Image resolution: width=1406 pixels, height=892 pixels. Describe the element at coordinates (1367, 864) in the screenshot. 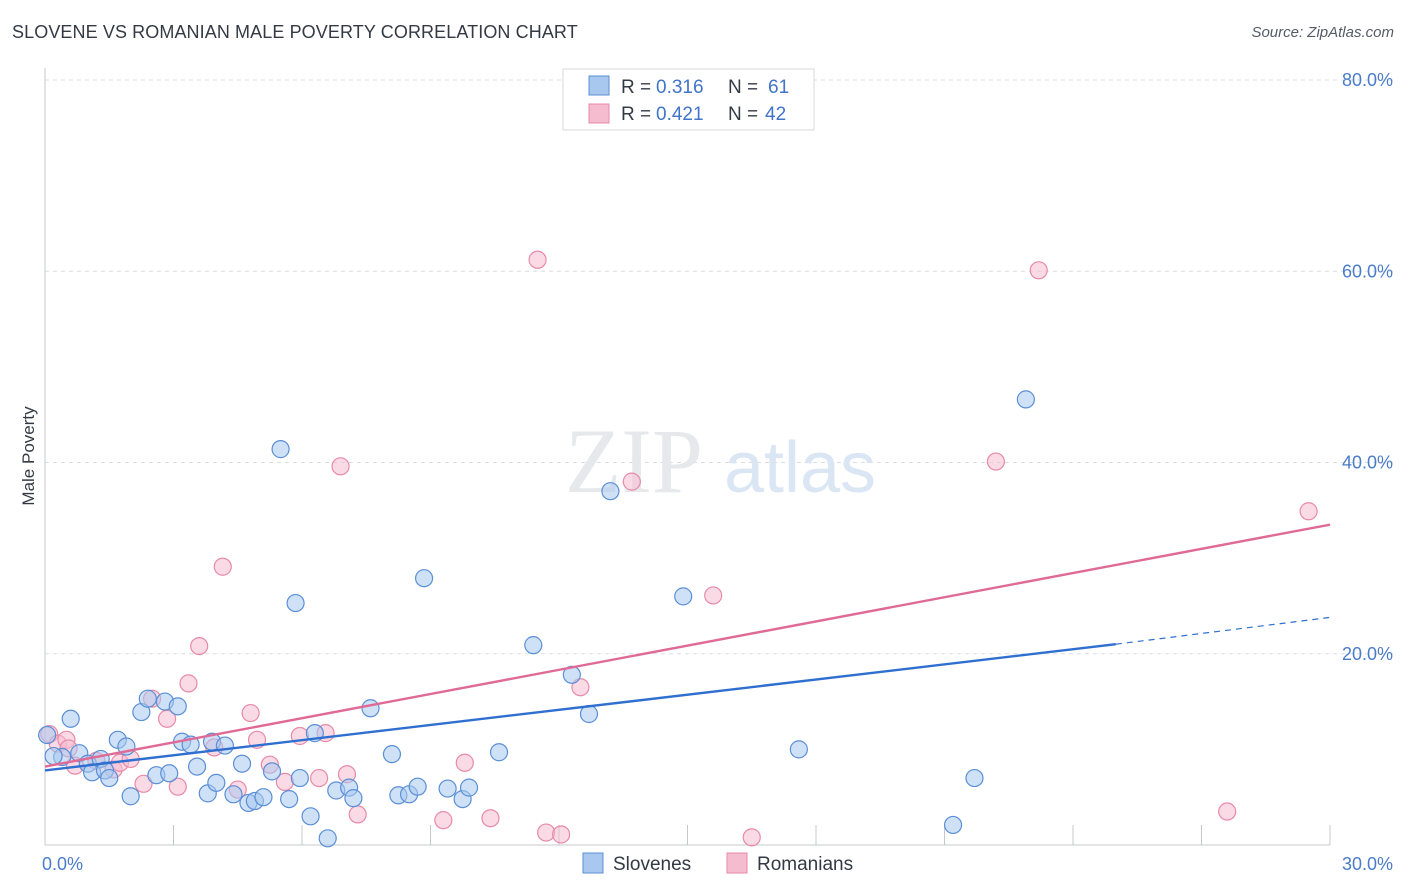

I see `x-tick-label-30: 30.0%` at that location.